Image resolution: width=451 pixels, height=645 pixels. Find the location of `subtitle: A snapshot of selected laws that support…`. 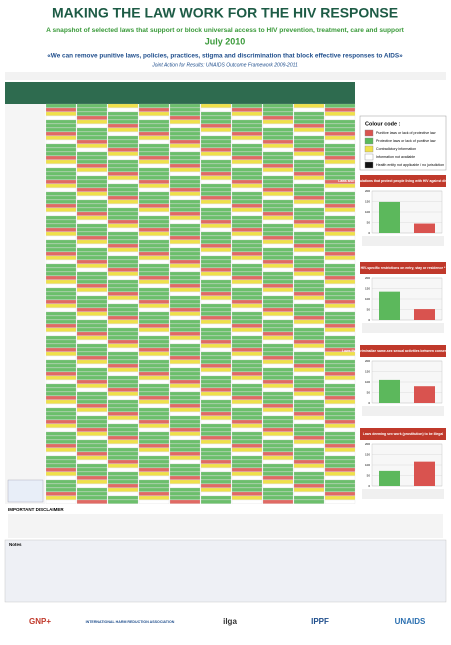

subtitle: A snapshot of selected laws that support… is located at coordinates (225, 30).